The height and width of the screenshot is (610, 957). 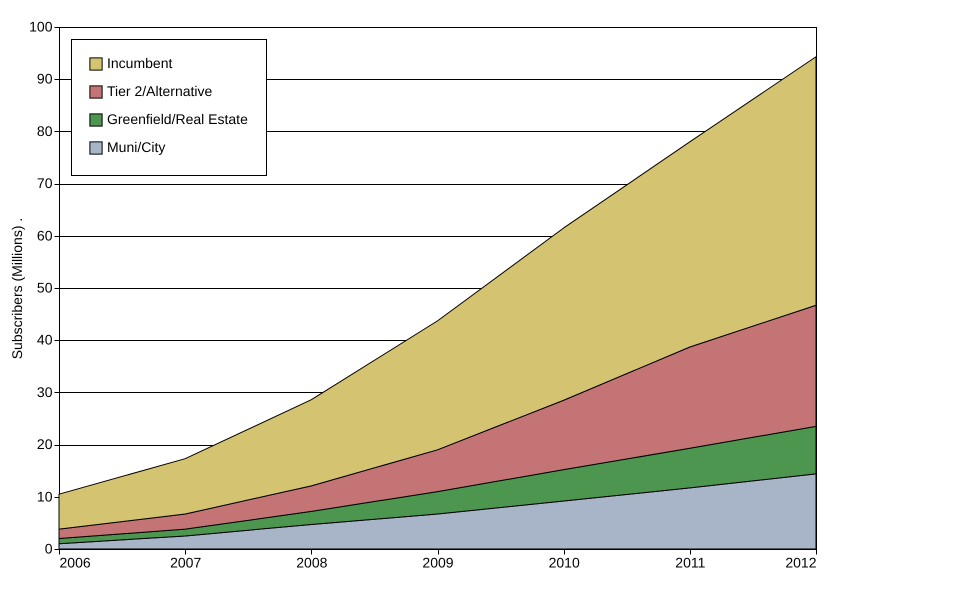 I want to click on y-tick-label: 100, so click(x=41, y=26).